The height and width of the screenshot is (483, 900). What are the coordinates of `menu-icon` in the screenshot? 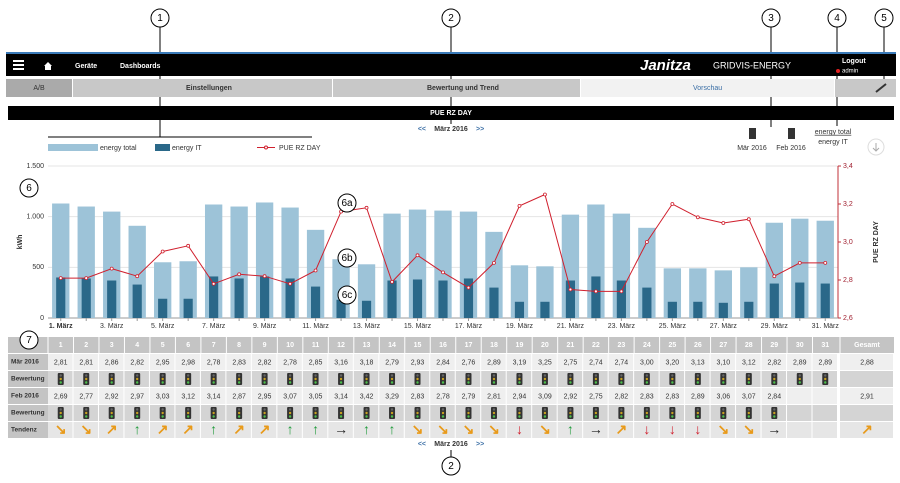 It's located at (18, 65).